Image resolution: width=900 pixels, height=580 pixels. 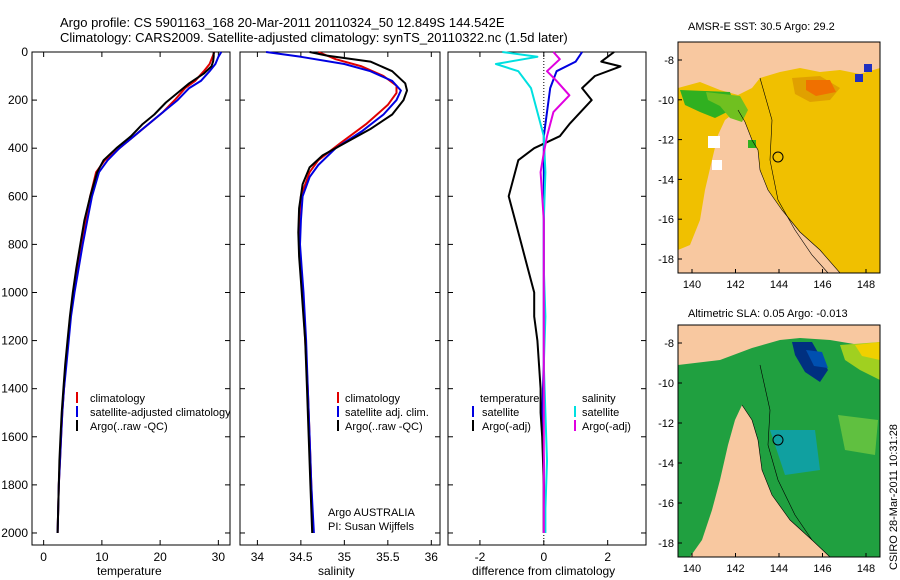 What do you see at coordinates (666, 101) in the screenshot?
I see `sst-map-ytick-label: -10` at bounding box center [666, 101].